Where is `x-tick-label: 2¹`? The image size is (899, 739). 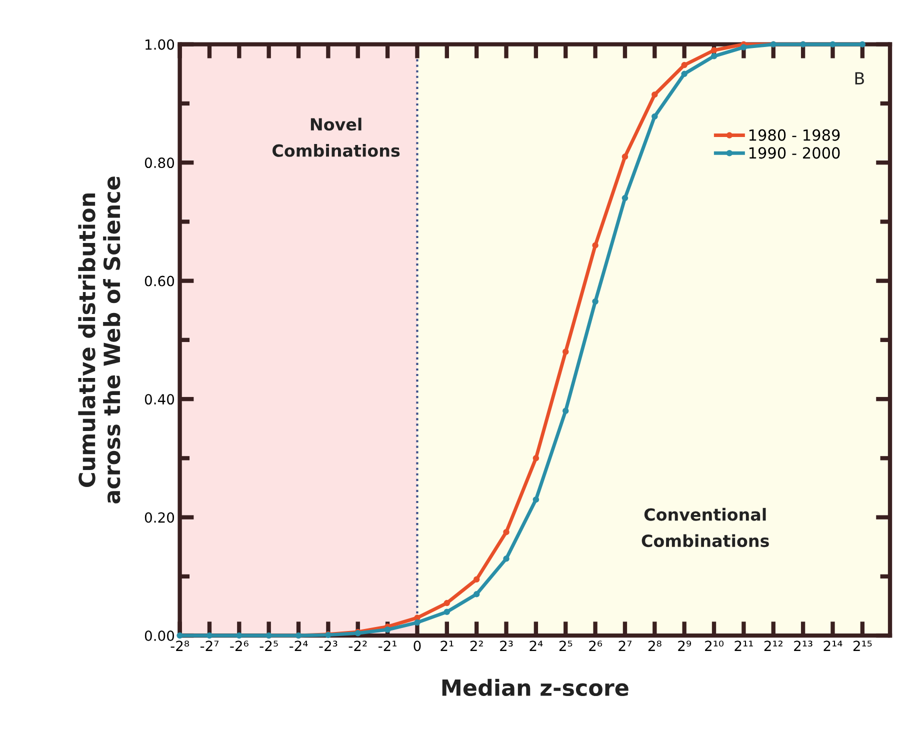
x-tick-label: 2¹ is located at coordinates (447, 645).